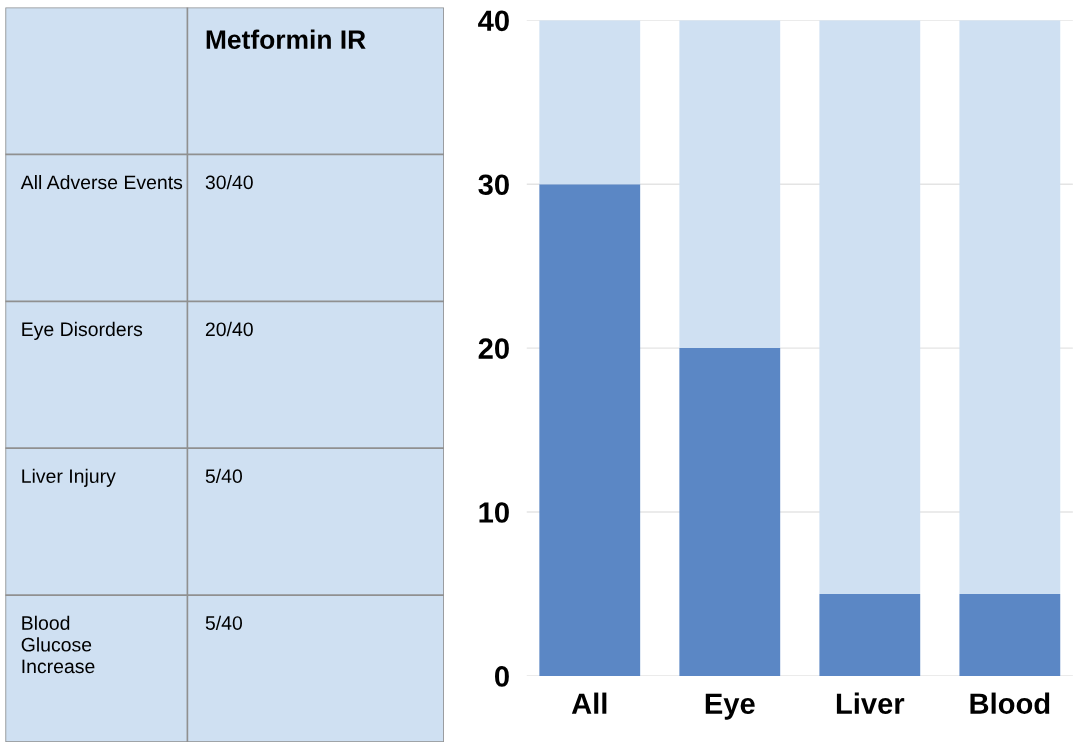 This screenshot has width=1075, height=751. I want to click on x-tick-label: Eye, so click(730, 706).